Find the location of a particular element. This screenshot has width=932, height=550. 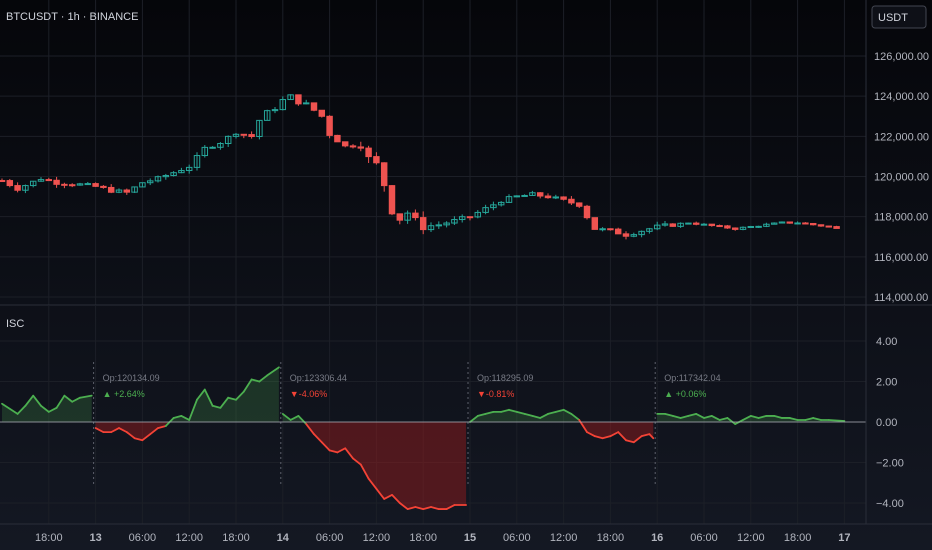

currency-badge-box is located at coordinates (899, 17).